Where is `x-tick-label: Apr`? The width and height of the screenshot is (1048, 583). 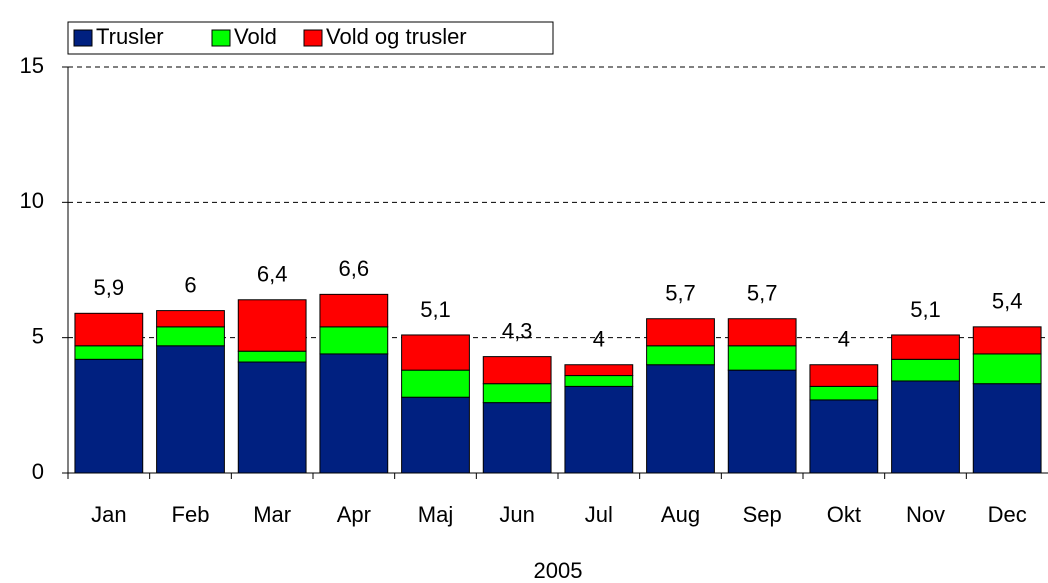
x-tick-label: Apr is located at coordinates (354, 514).